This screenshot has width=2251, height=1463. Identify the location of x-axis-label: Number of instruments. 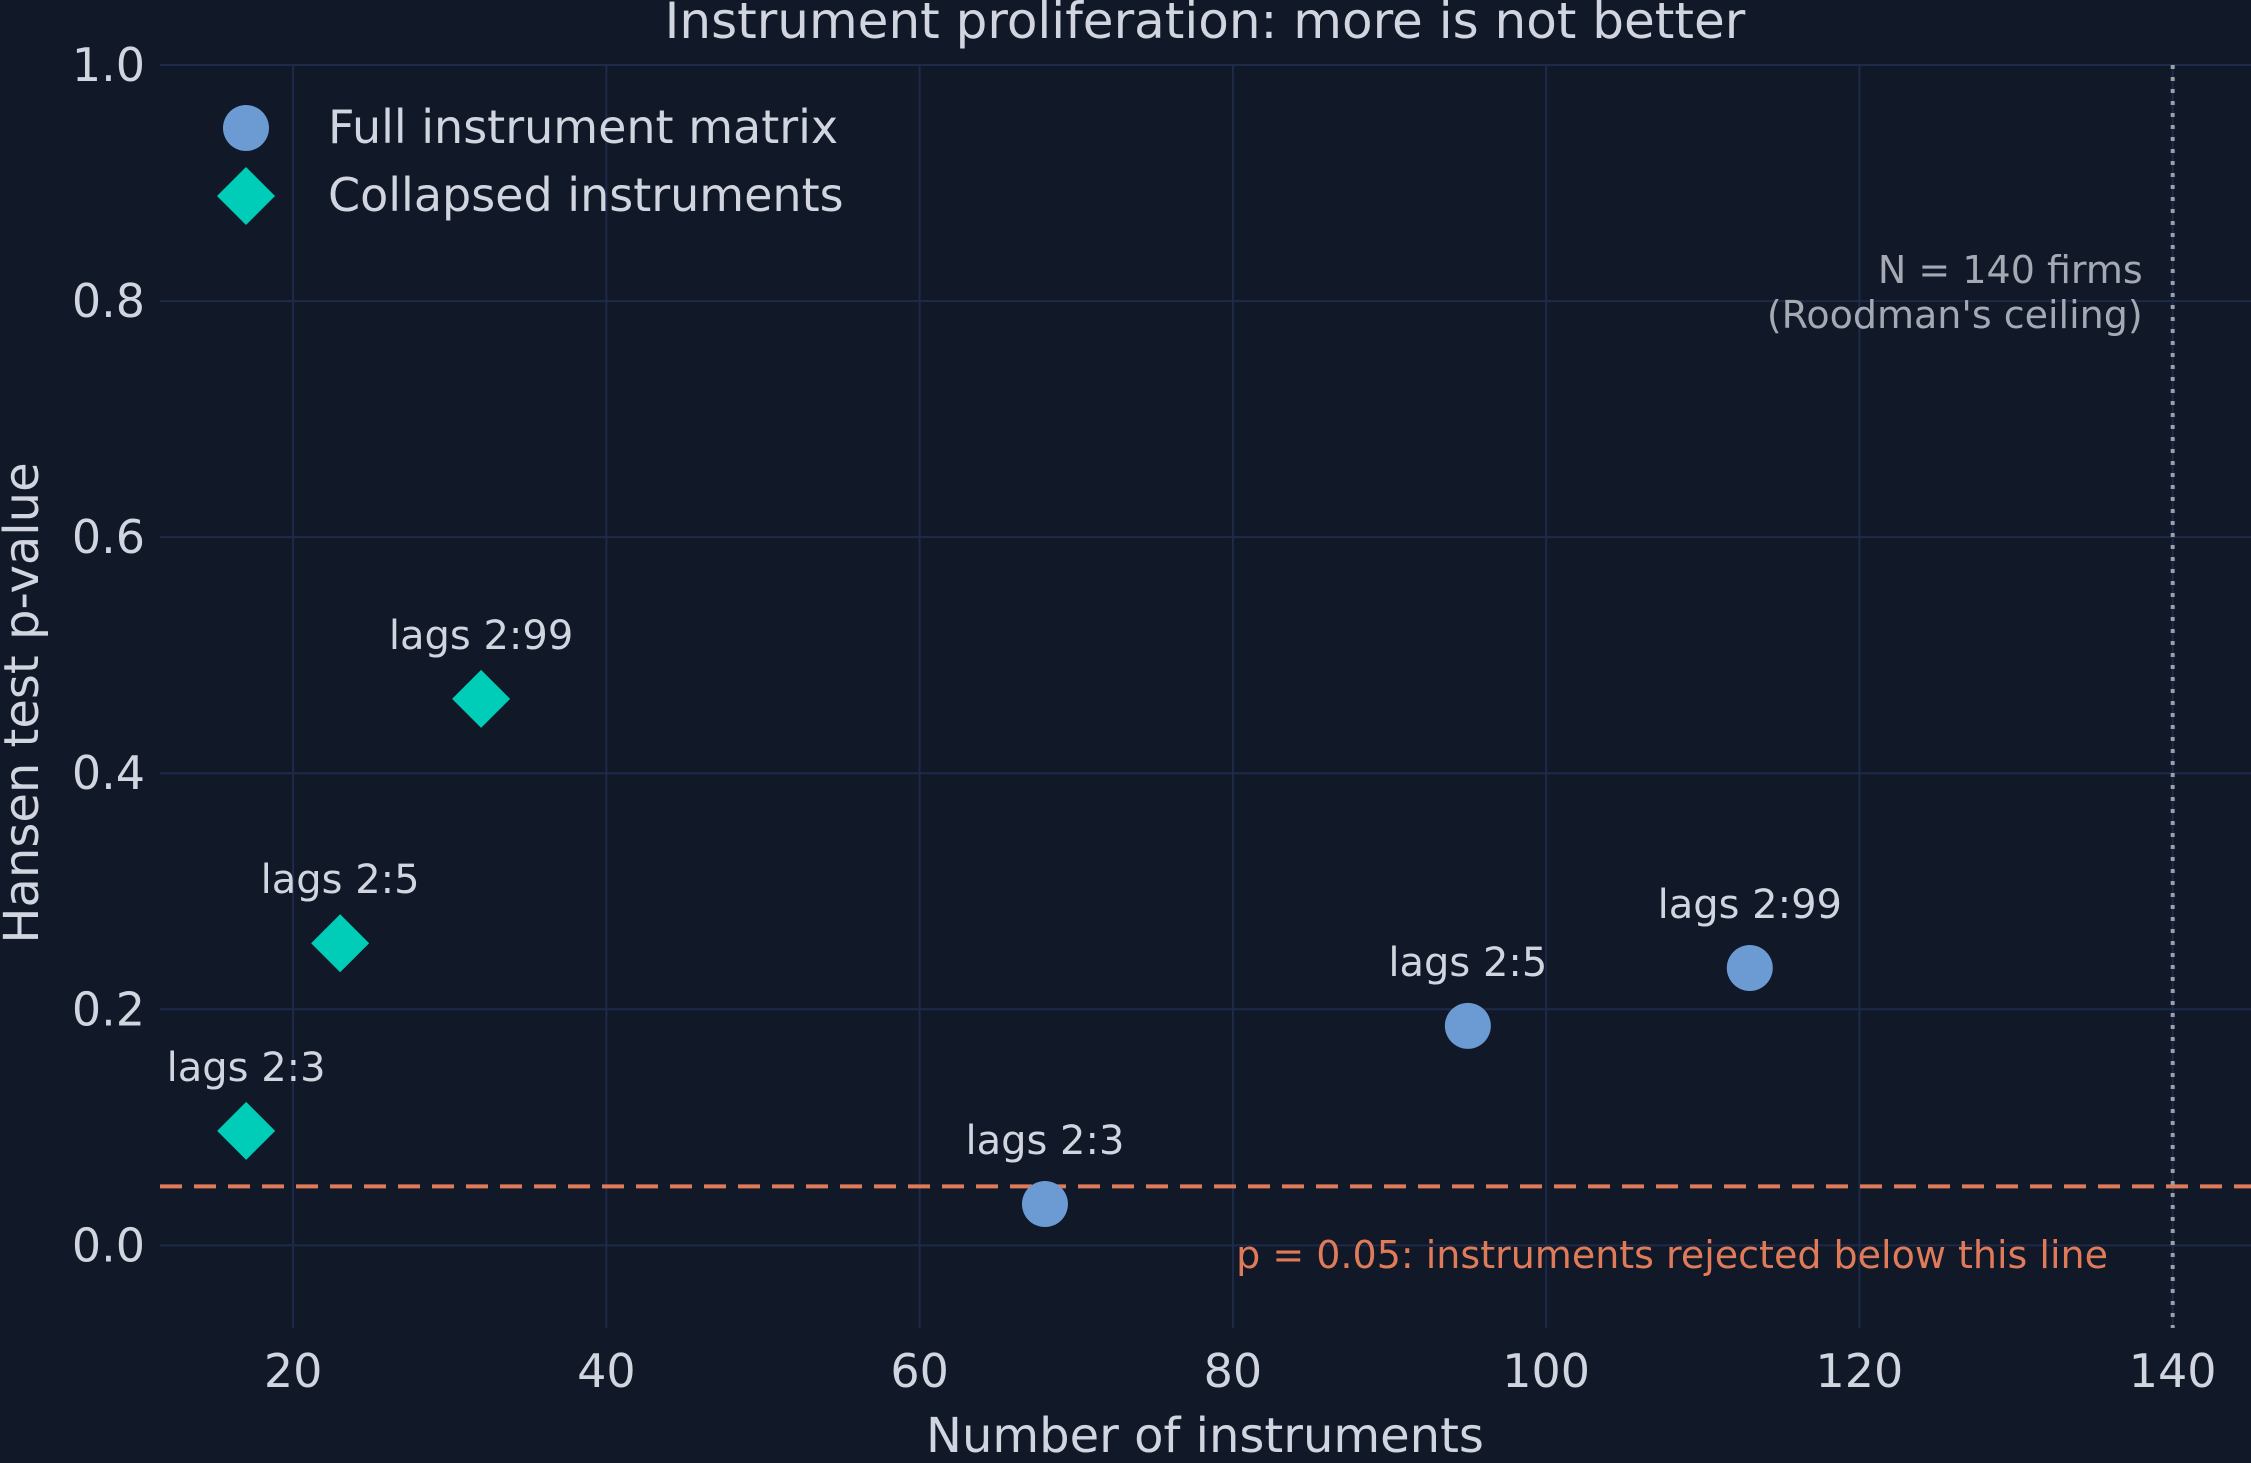
(1205, 1435).